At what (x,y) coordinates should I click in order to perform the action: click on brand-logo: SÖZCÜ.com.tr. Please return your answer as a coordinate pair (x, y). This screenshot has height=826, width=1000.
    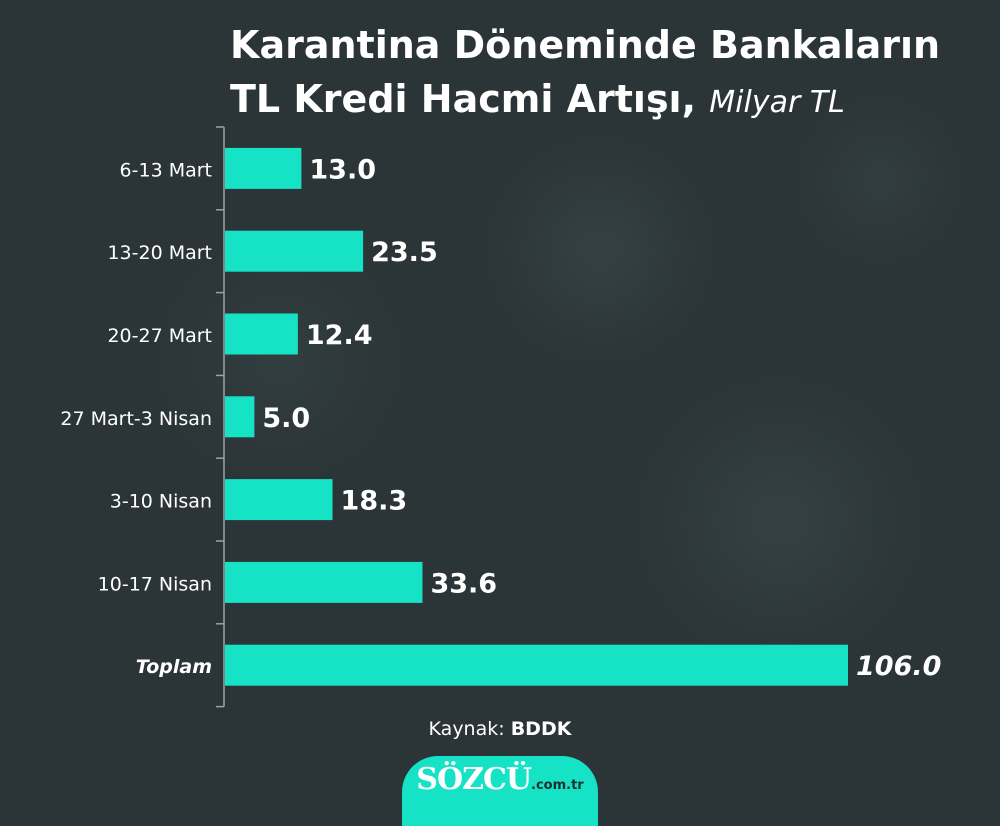
    Looking at the image, I should click on (500, 791).